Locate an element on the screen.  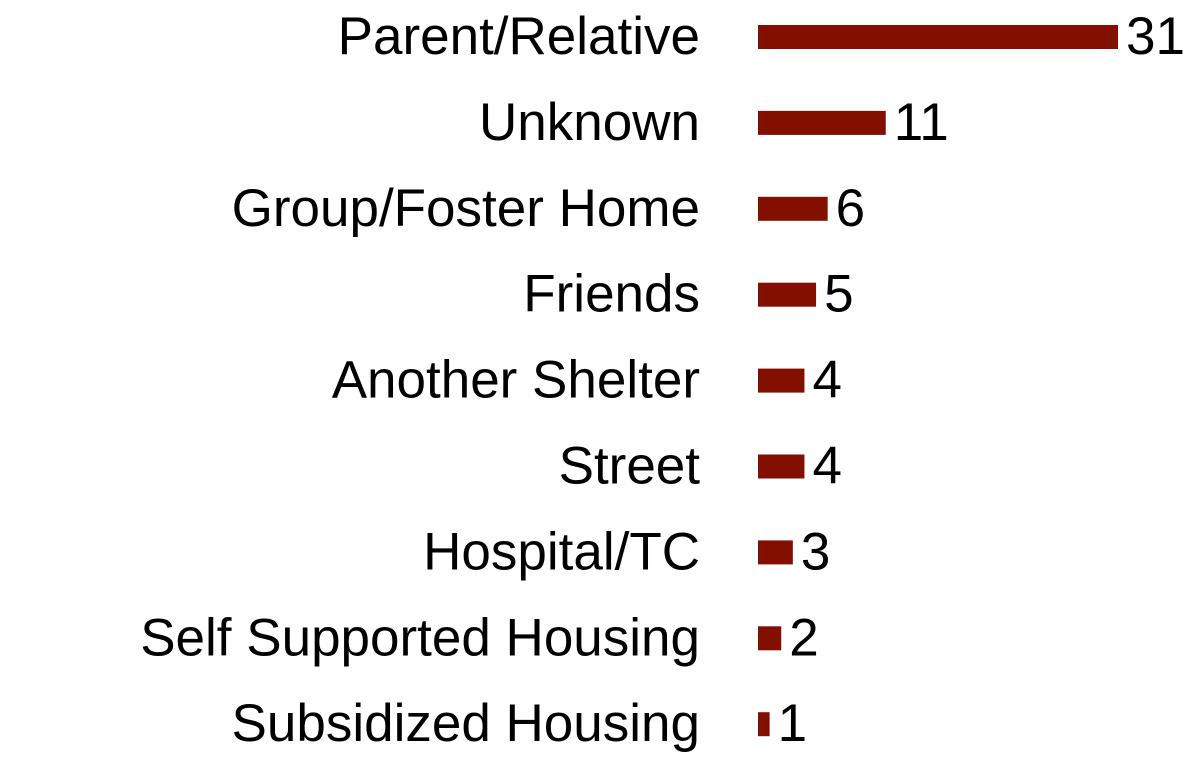
category-label: Parent/Relative is located at coordinates (519, 36).